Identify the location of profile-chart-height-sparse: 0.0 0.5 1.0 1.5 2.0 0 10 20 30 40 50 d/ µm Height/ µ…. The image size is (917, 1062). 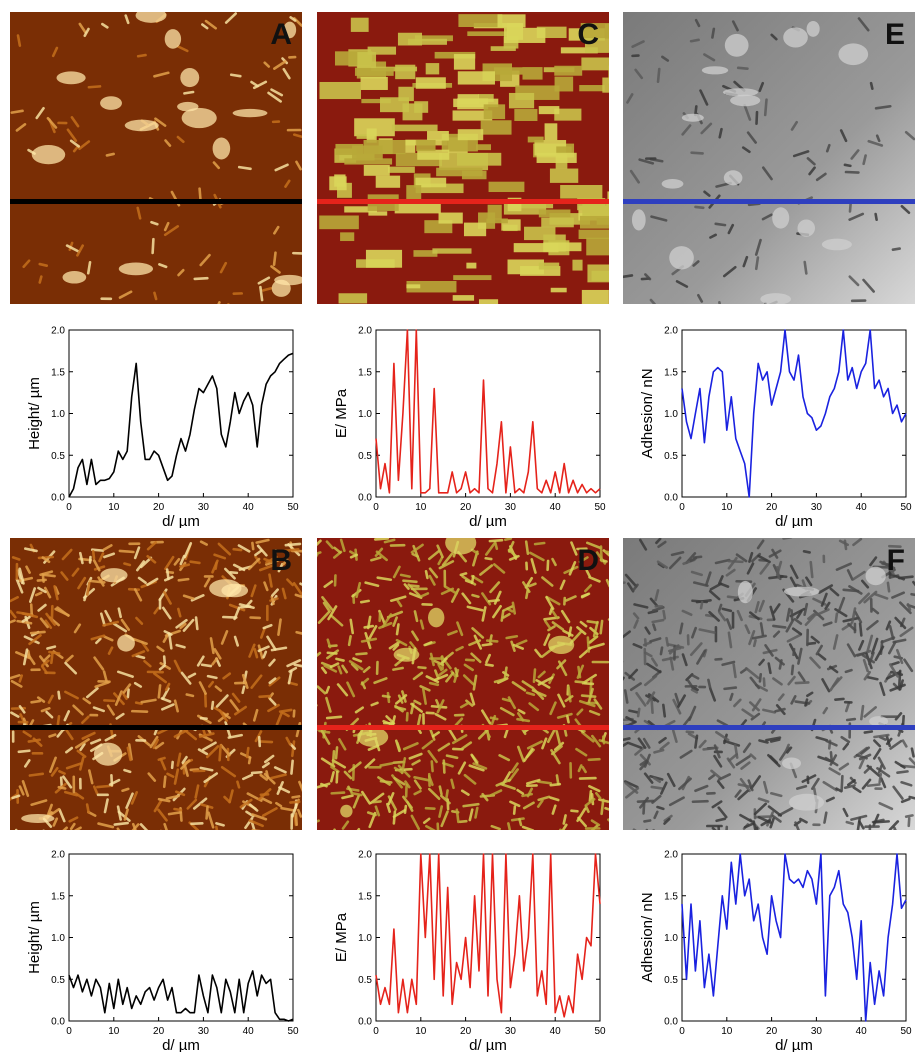
(157, 424).